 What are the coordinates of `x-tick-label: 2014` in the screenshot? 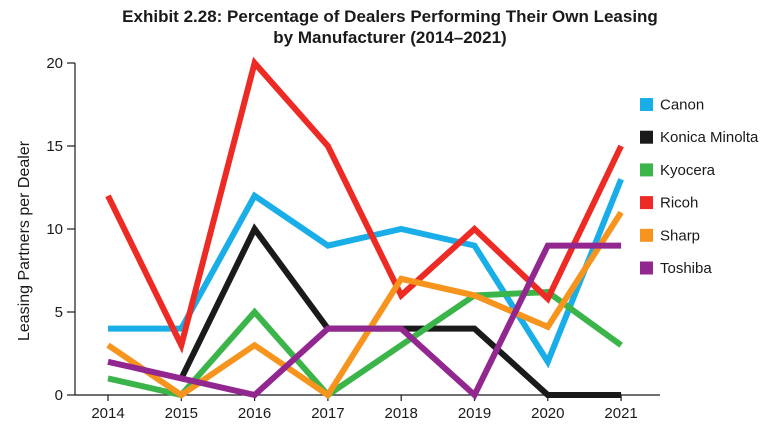 It's located at (107, 413).